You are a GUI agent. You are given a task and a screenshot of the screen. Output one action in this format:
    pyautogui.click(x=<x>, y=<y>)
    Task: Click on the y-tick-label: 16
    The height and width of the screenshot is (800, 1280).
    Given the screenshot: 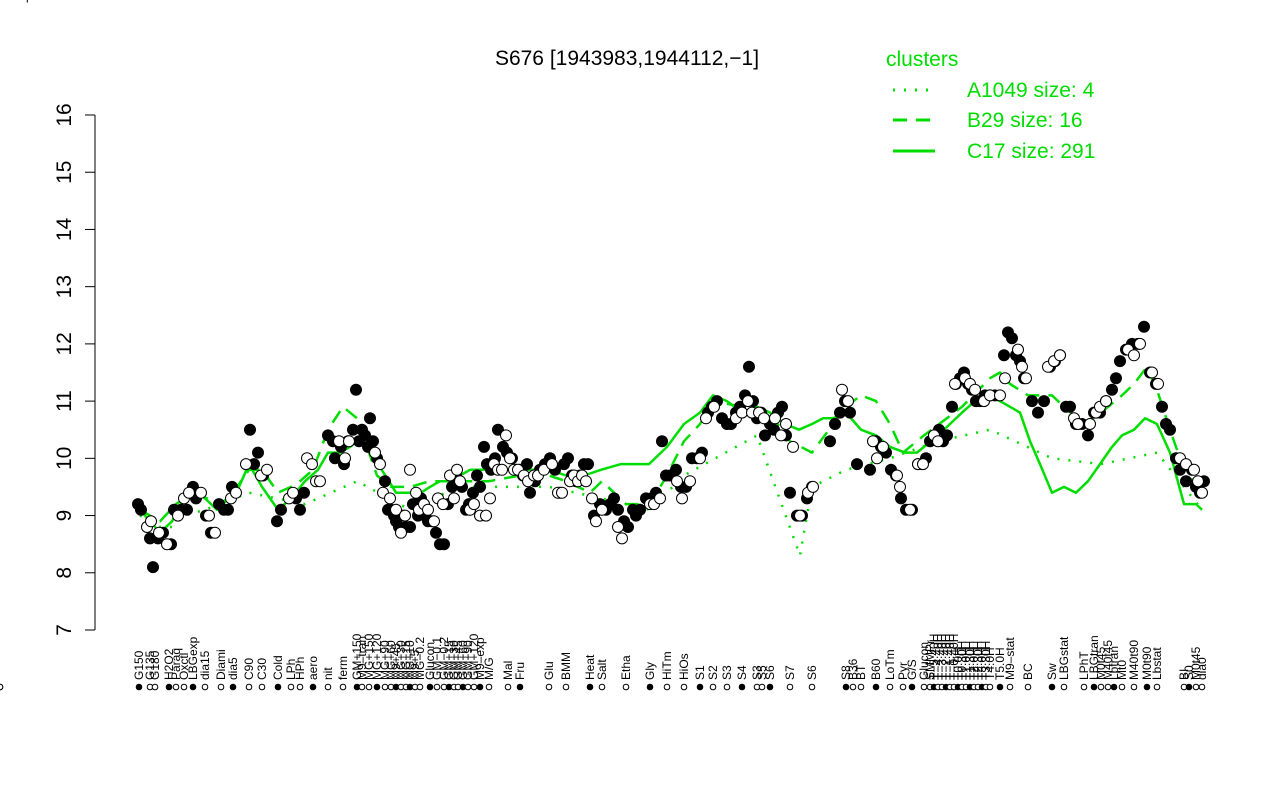 What is the action you would take?
    pyautogui.click(x=64, y=114)
    